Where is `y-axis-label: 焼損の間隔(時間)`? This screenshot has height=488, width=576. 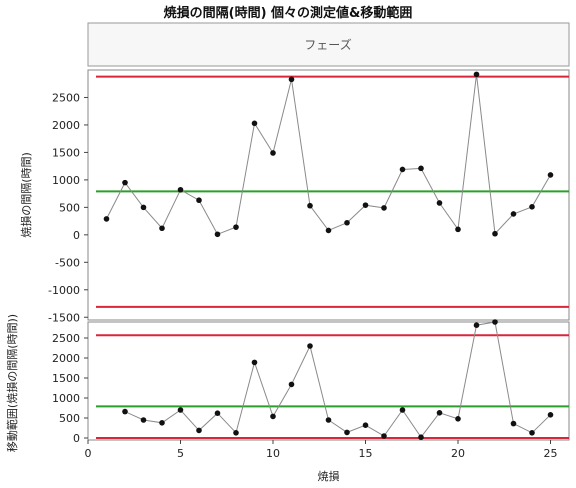 y-axis-label: 焼損の間隔(時間) is located at coordinates (26, 195).